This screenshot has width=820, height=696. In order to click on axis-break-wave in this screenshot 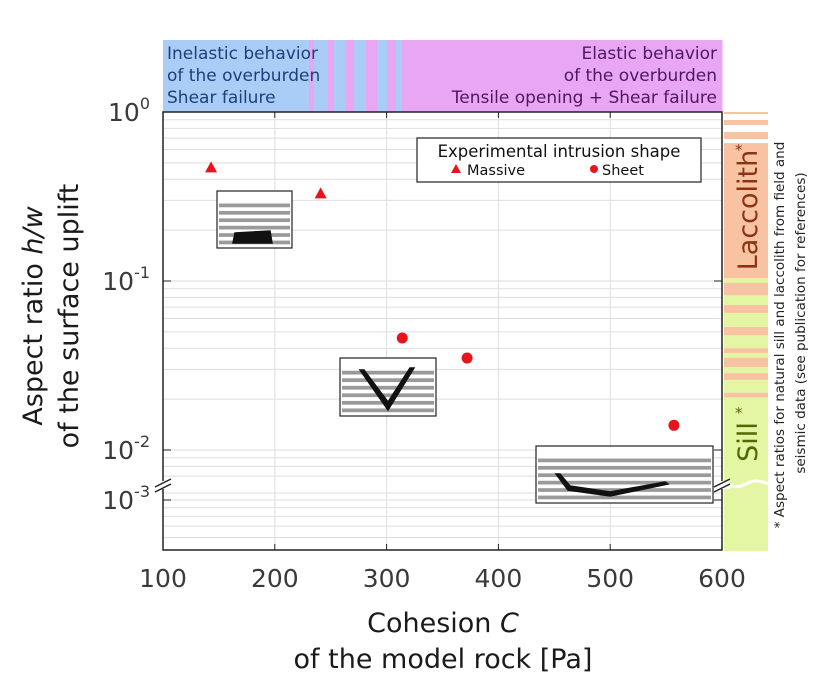, I will do `click(746, 484)`.